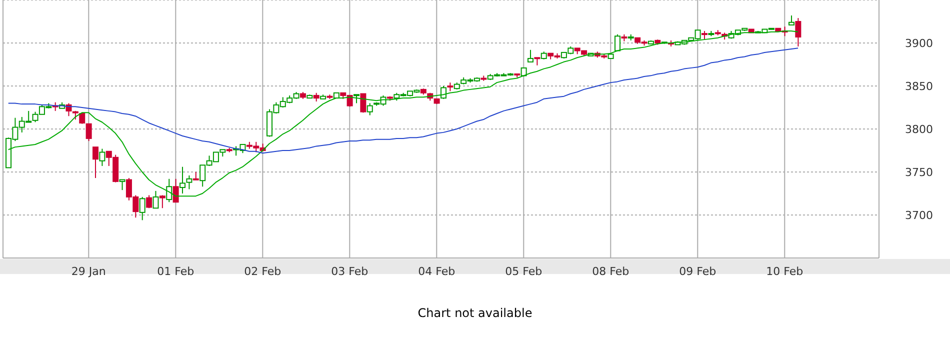 The image size is (950, 347). What do you see at coordinates (697, 271) in the screenshot?
I see `x-tick-label: 09 Feb` at bounding box center [697, 271].